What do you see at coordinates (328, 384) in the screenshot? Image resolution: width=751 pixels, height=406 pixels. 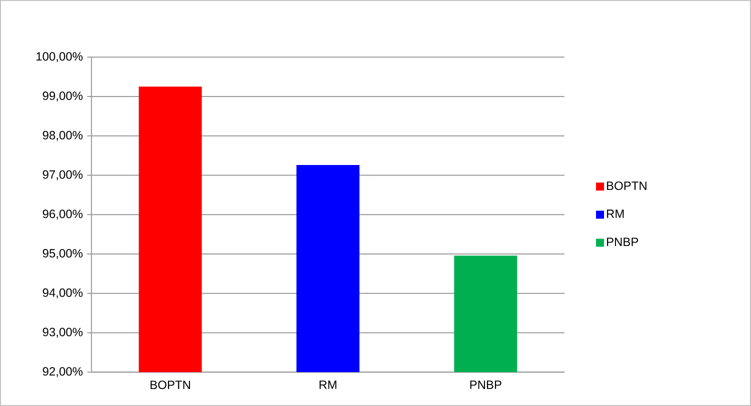 I see `x-tick-label: RM` at bounding box center [328, 384].